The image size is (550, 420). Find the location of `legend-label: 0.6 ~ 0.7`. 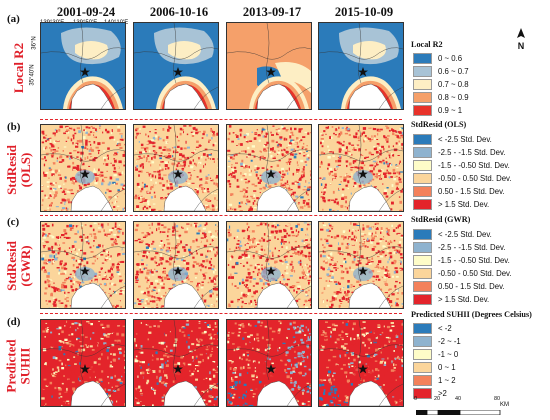

legend-label: 0.6 ~ 0.7 is located at coordinates (453, 71).